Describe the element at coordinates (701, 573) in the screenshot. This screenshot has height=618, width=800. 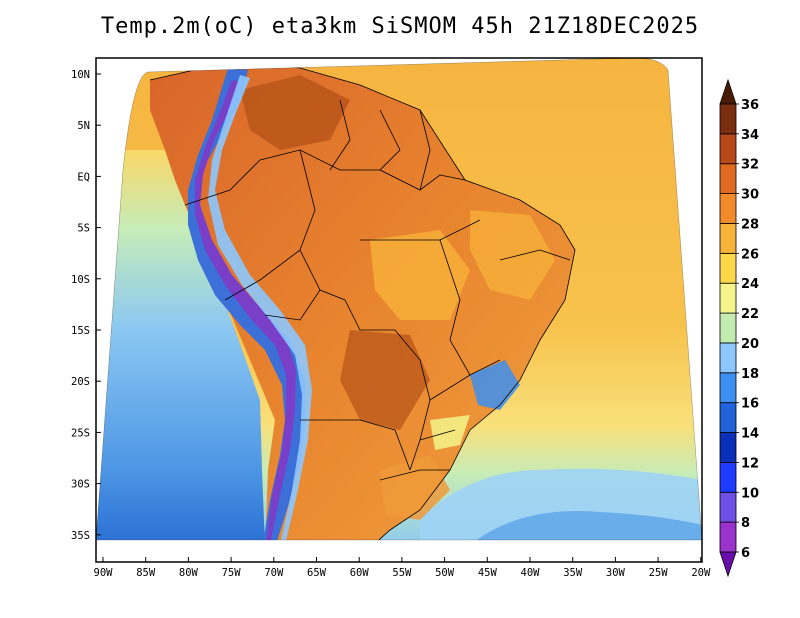
I see `x-tick-label: 20W` at that location.